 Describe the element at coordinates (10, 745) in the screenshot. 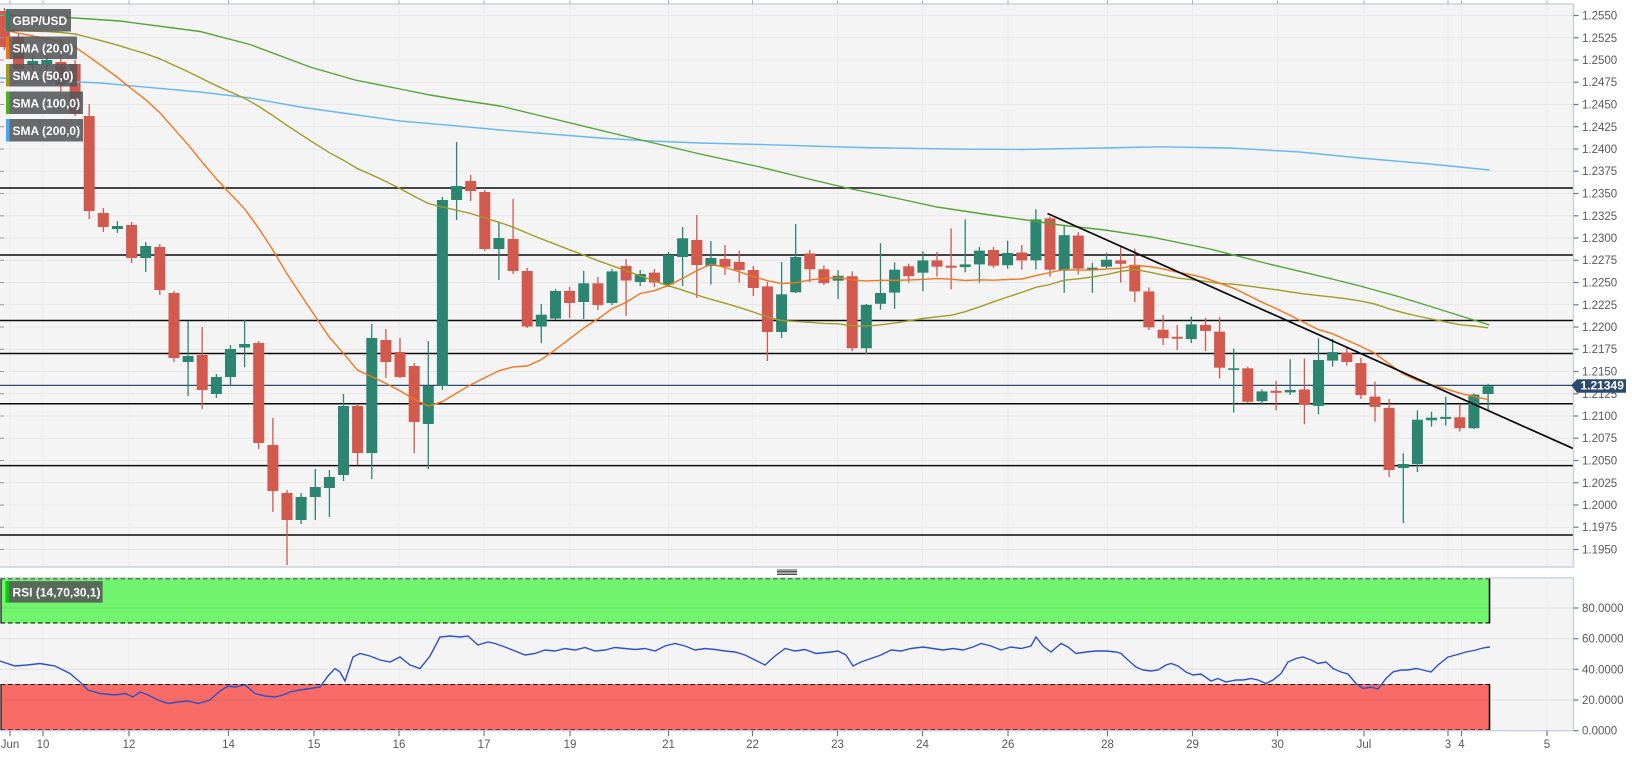

I see `svg-text: Jun` at that location.